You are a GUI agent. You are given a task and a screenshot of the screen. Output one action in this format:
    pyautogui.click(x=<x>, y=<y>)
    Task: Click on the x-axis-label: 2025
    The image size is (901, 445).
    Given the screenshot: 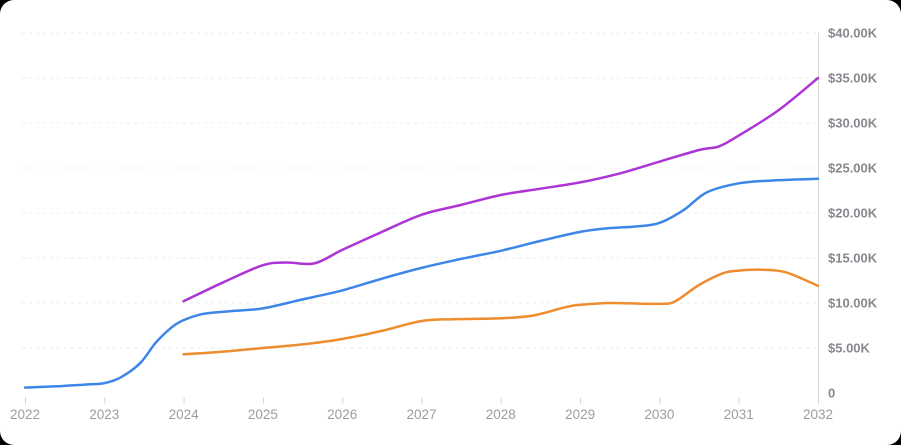 What is the action you would take?
    pyautogui.click(x=263, y=414)
    